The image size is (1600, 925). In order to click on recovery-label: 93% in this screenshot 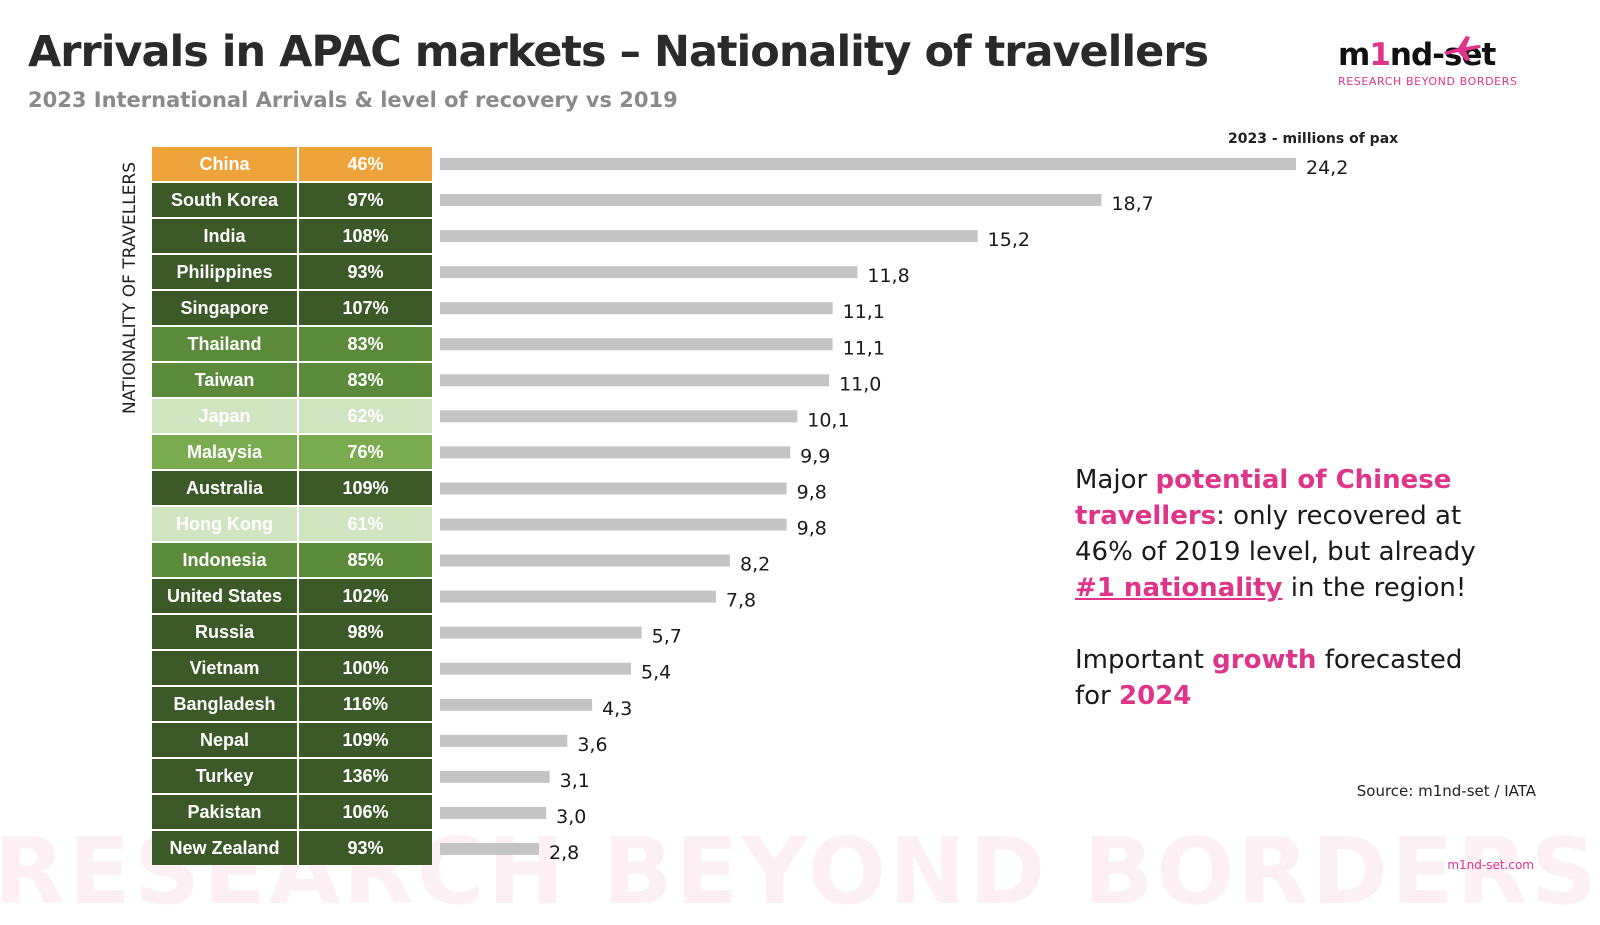, I will do `click(365, 848)`.